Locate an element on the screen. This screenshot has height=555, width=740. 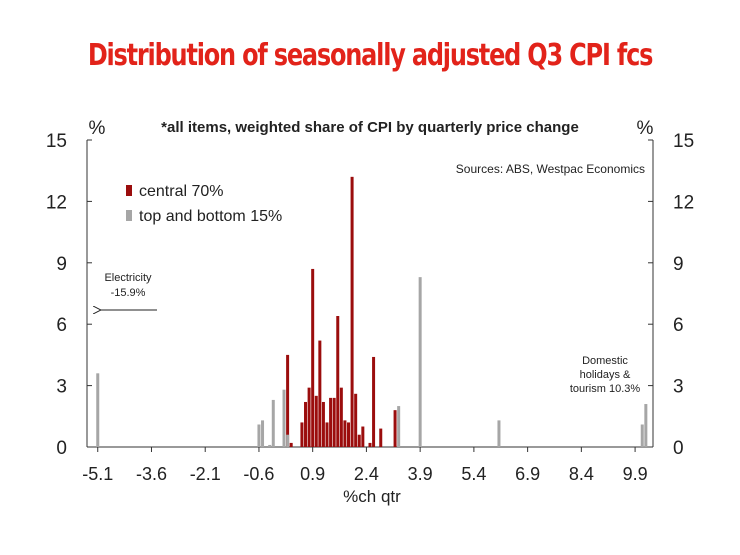
y-unit-left: % is located at coordinates (97, 128).